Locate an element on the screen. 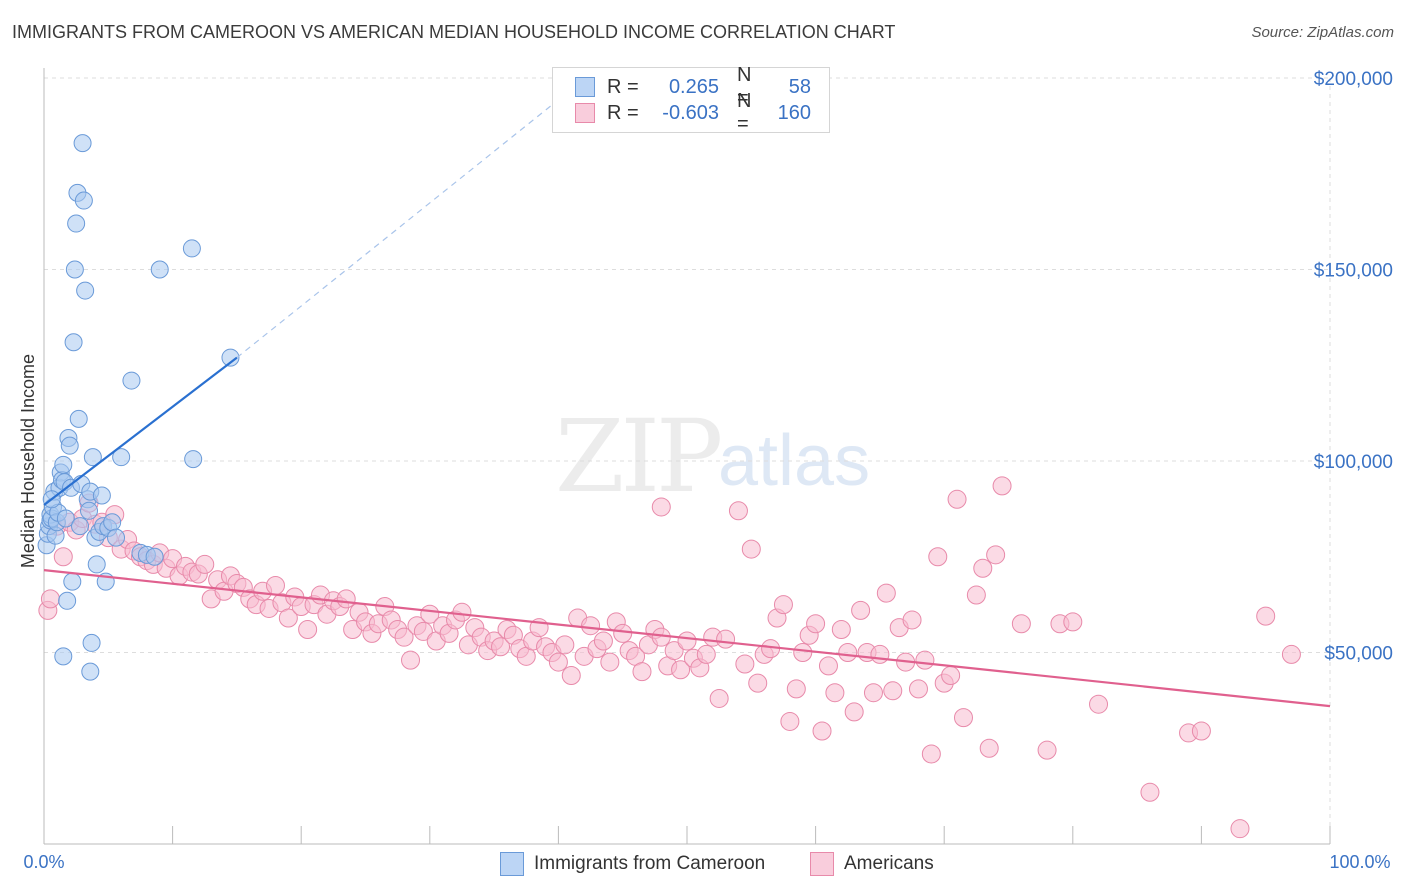  x-tick-label-min: 0.0% is located at coordinates (43, 862).